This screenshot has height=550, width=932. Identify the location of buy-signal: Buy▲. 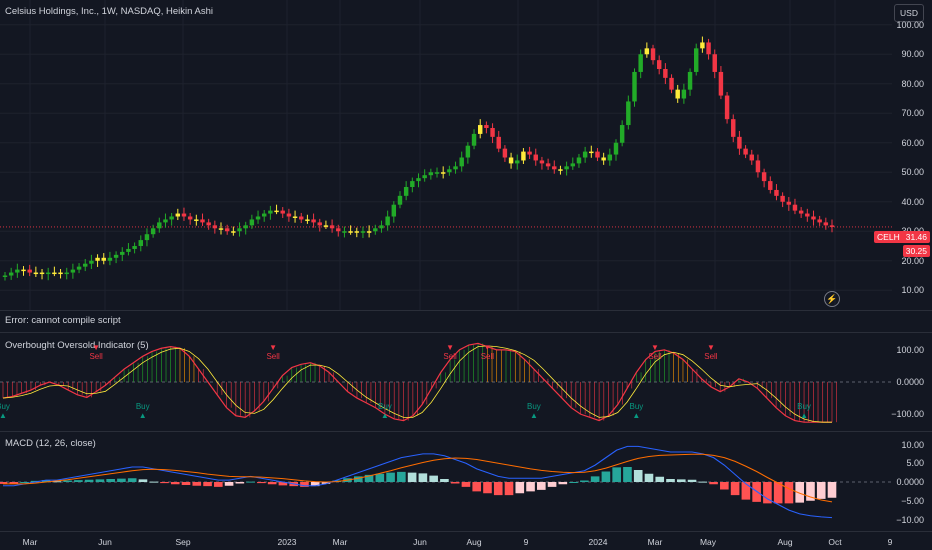
(804, 411).